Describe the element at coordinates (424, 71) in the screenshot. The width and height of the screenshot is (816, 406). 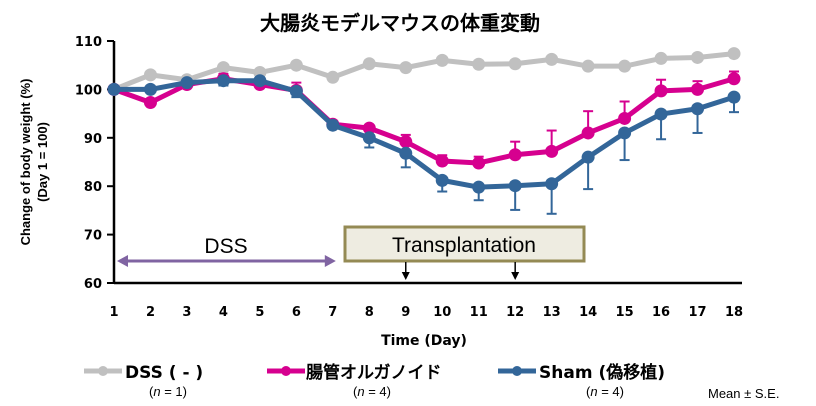
I see `series-dss` at that location.